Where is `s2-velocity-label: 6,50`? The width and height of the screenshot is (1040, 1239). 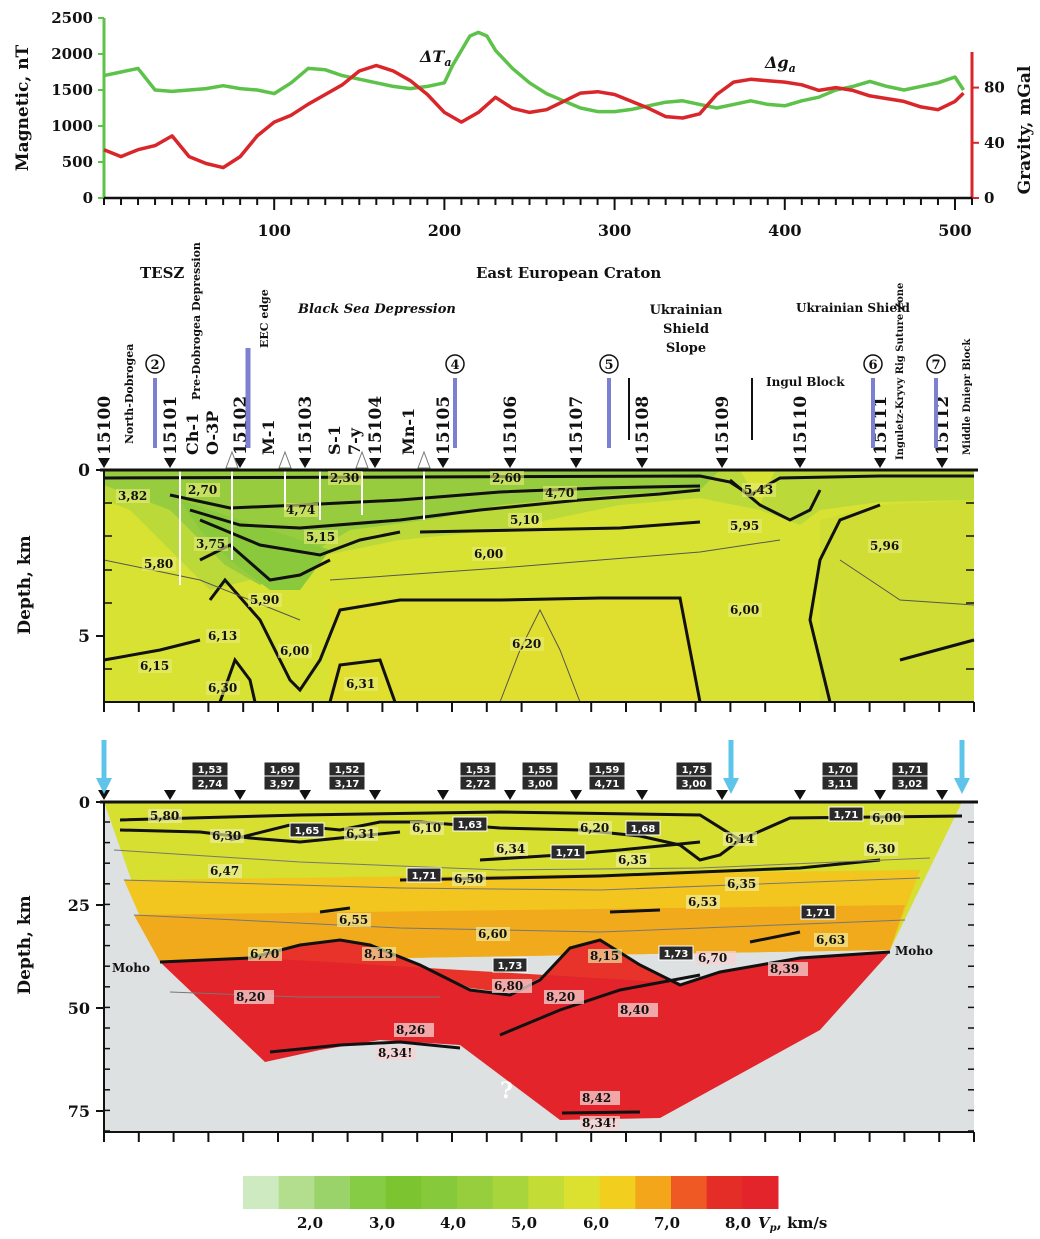
s2-velocity-label: 6,50 is located at coordinates (468, 879).